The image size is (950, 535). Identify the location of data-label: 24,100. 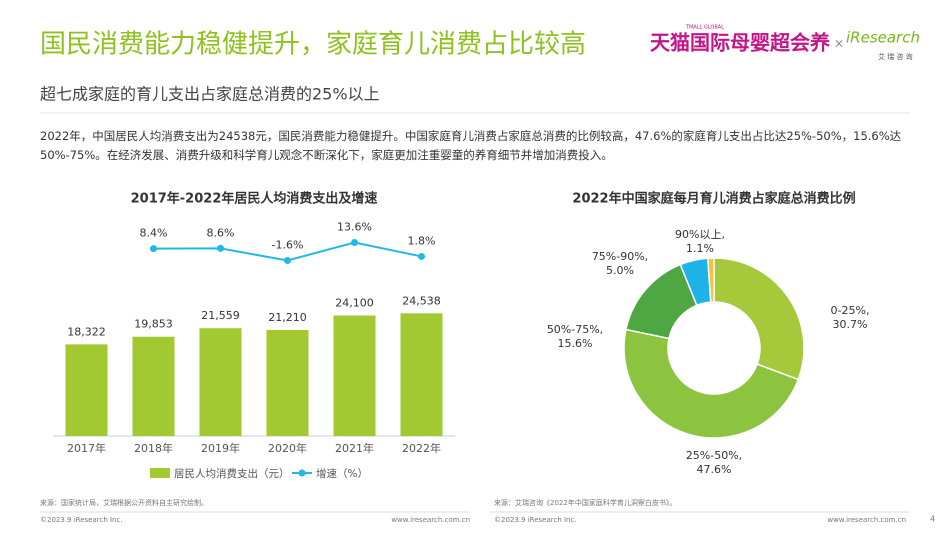
(354, 303).